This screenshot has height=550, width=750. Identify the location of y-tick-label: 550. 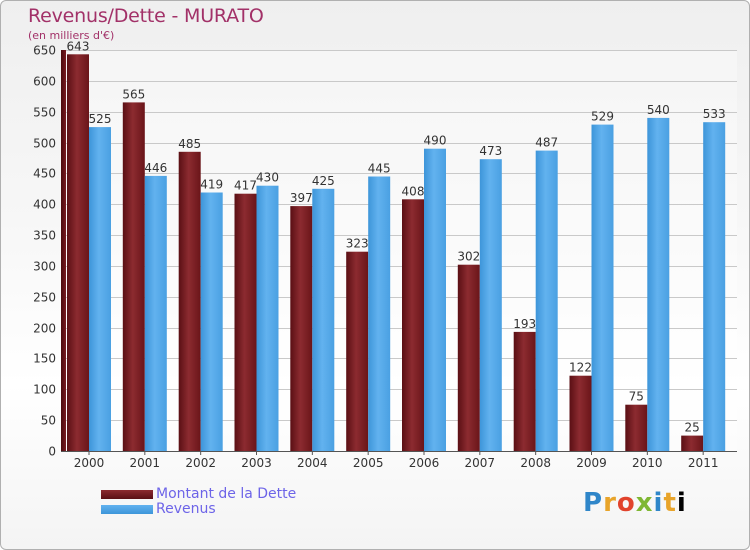
(44, 113).